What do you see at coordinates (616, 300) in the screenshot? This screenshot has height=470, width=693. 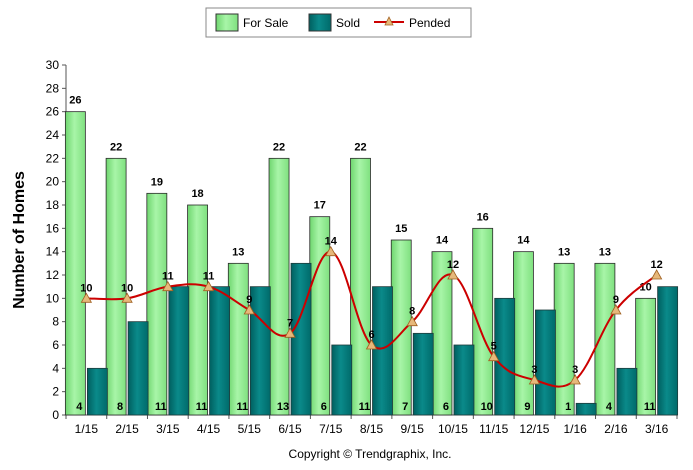 I see `data-label-pended: 9` at bounding box center [616, 300].